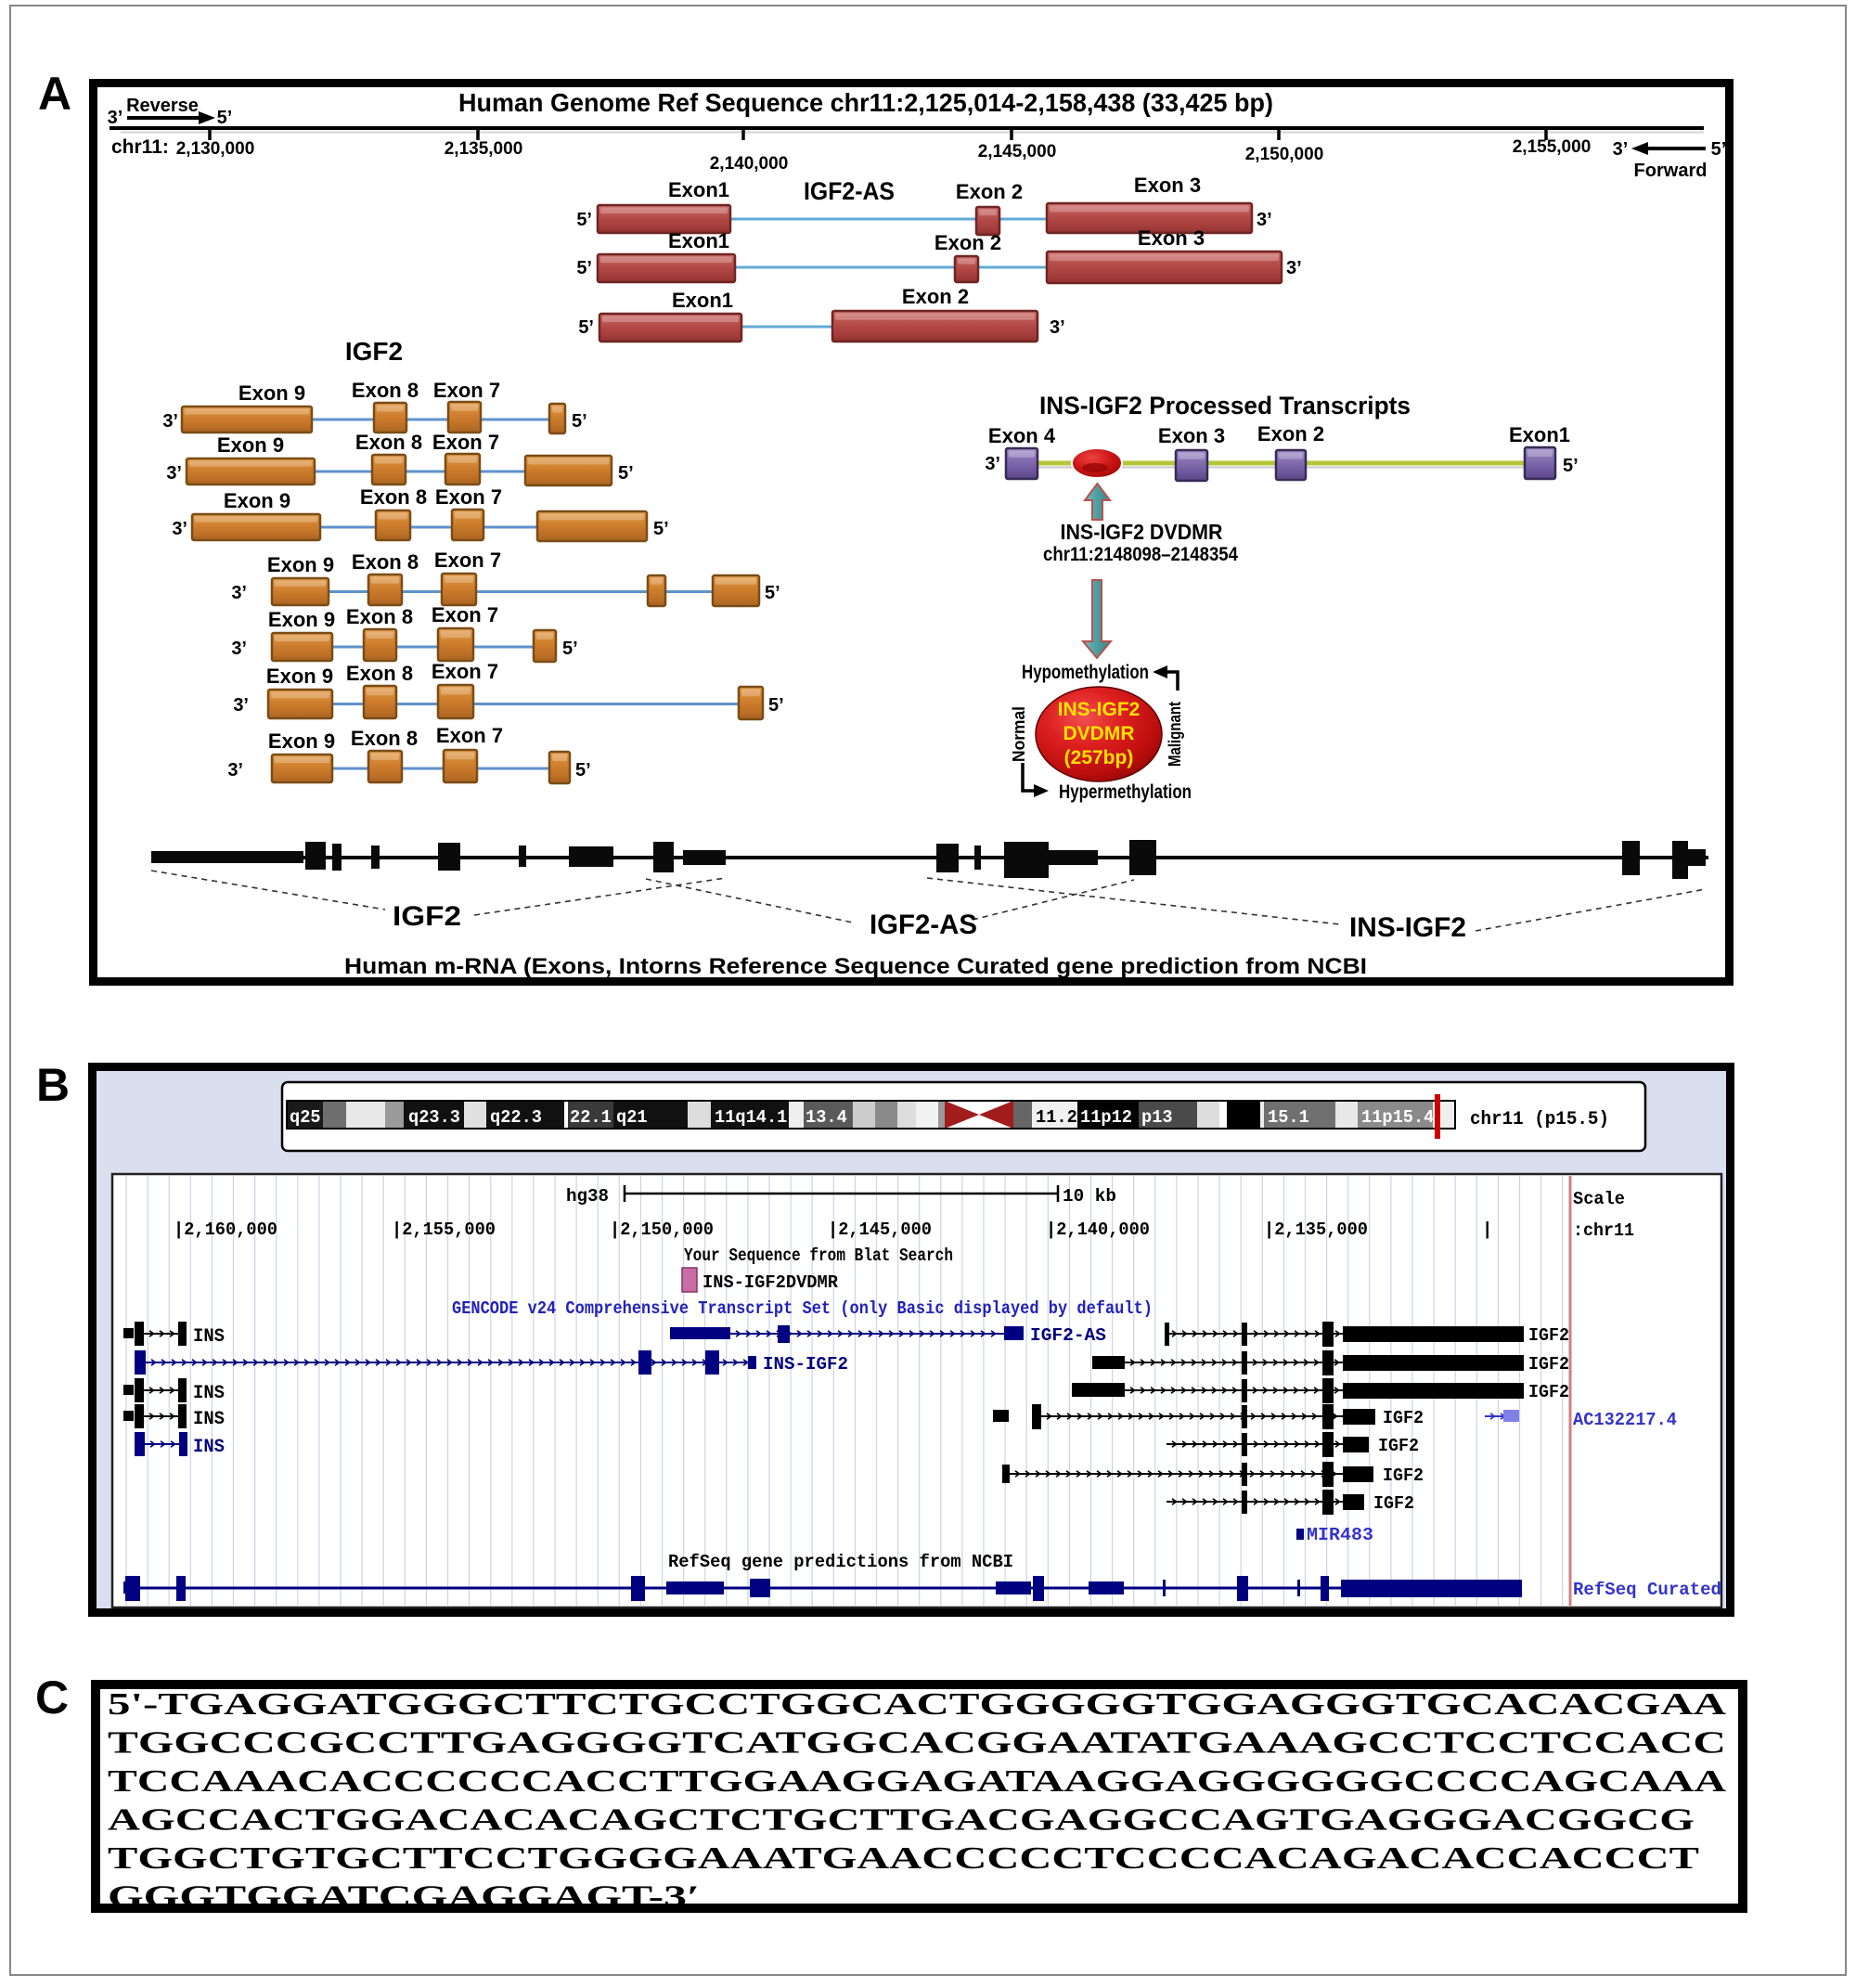 Image resolution: width=1856 pixels, height=1988 pixels. What do you see at coordinates (1289, 1117) in the screenshot?
I see `svg-text: 15.1` at bounding box center [1289, 1117].